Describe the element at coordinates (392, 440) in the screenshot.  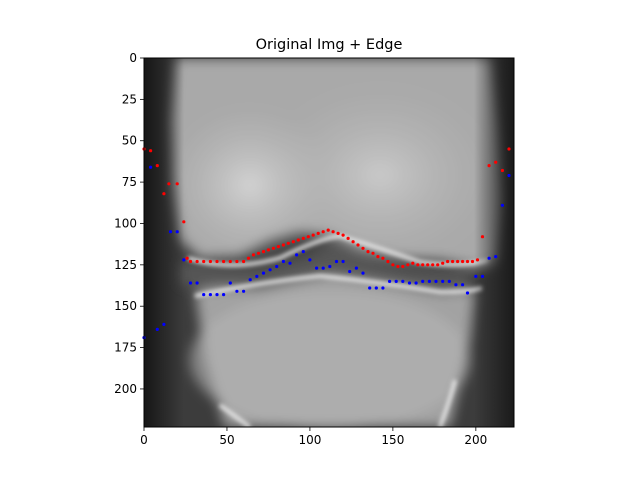
I see `x-tick-label: 150` at that location.